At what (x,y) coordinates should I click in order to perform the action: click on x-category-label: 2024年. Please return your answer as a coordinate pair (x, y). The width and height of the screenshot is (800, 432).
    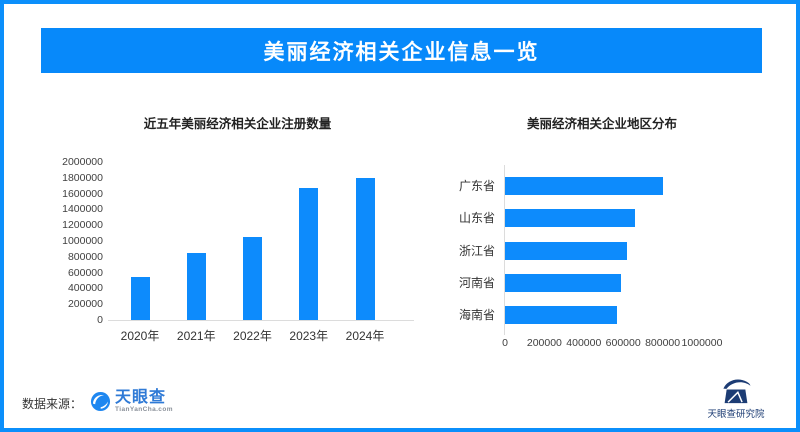
    Looking at the image, I should click on (365, 336).